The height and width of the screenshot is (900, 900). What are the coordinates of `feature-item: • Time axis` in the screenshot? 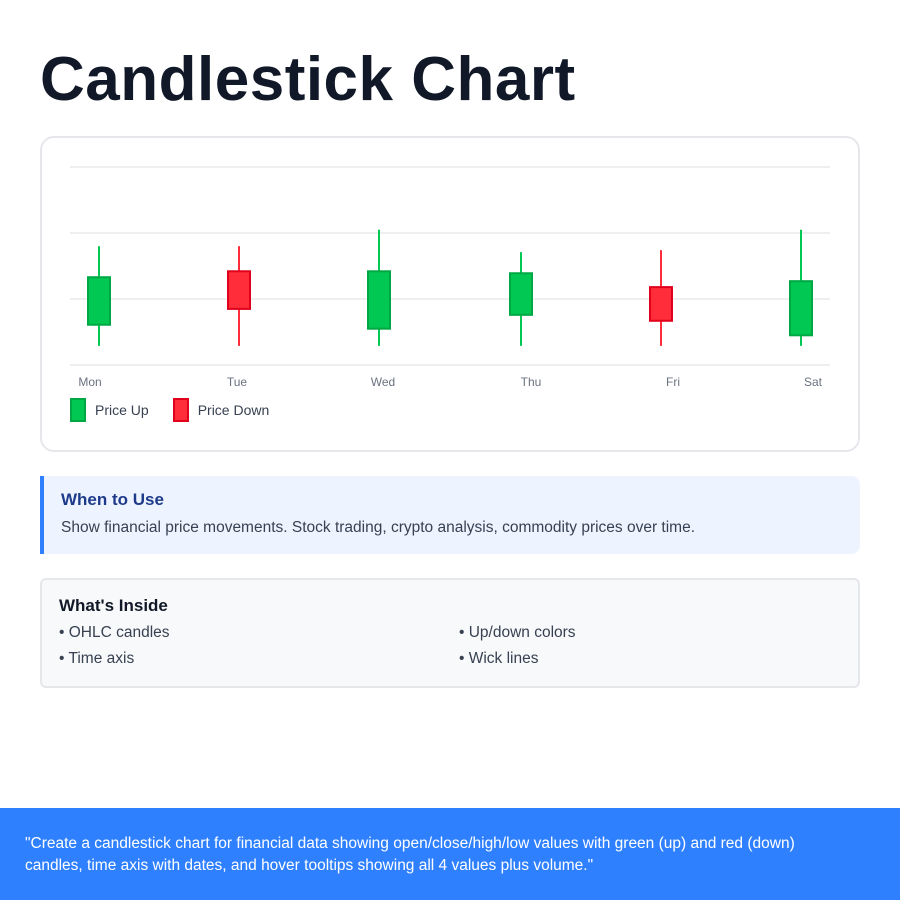 It's located at (97, 658).